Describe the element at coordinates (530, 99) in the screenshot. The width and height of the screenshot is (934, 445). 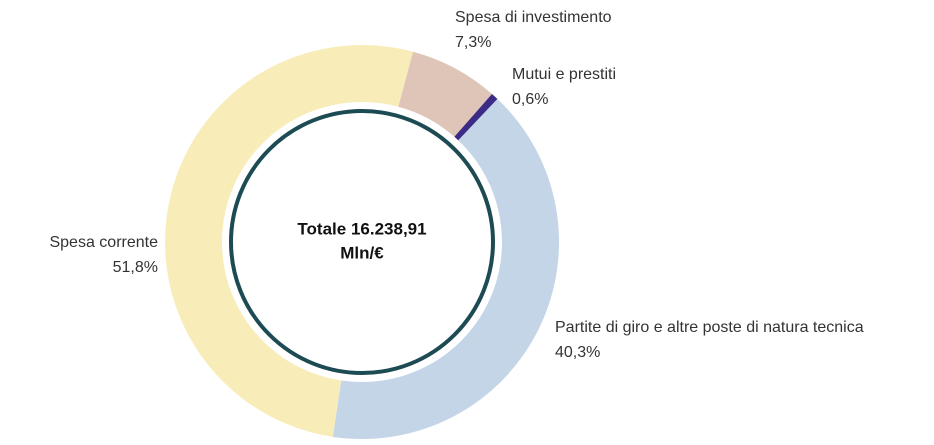
I see `value-label: 0,6%` at that location.